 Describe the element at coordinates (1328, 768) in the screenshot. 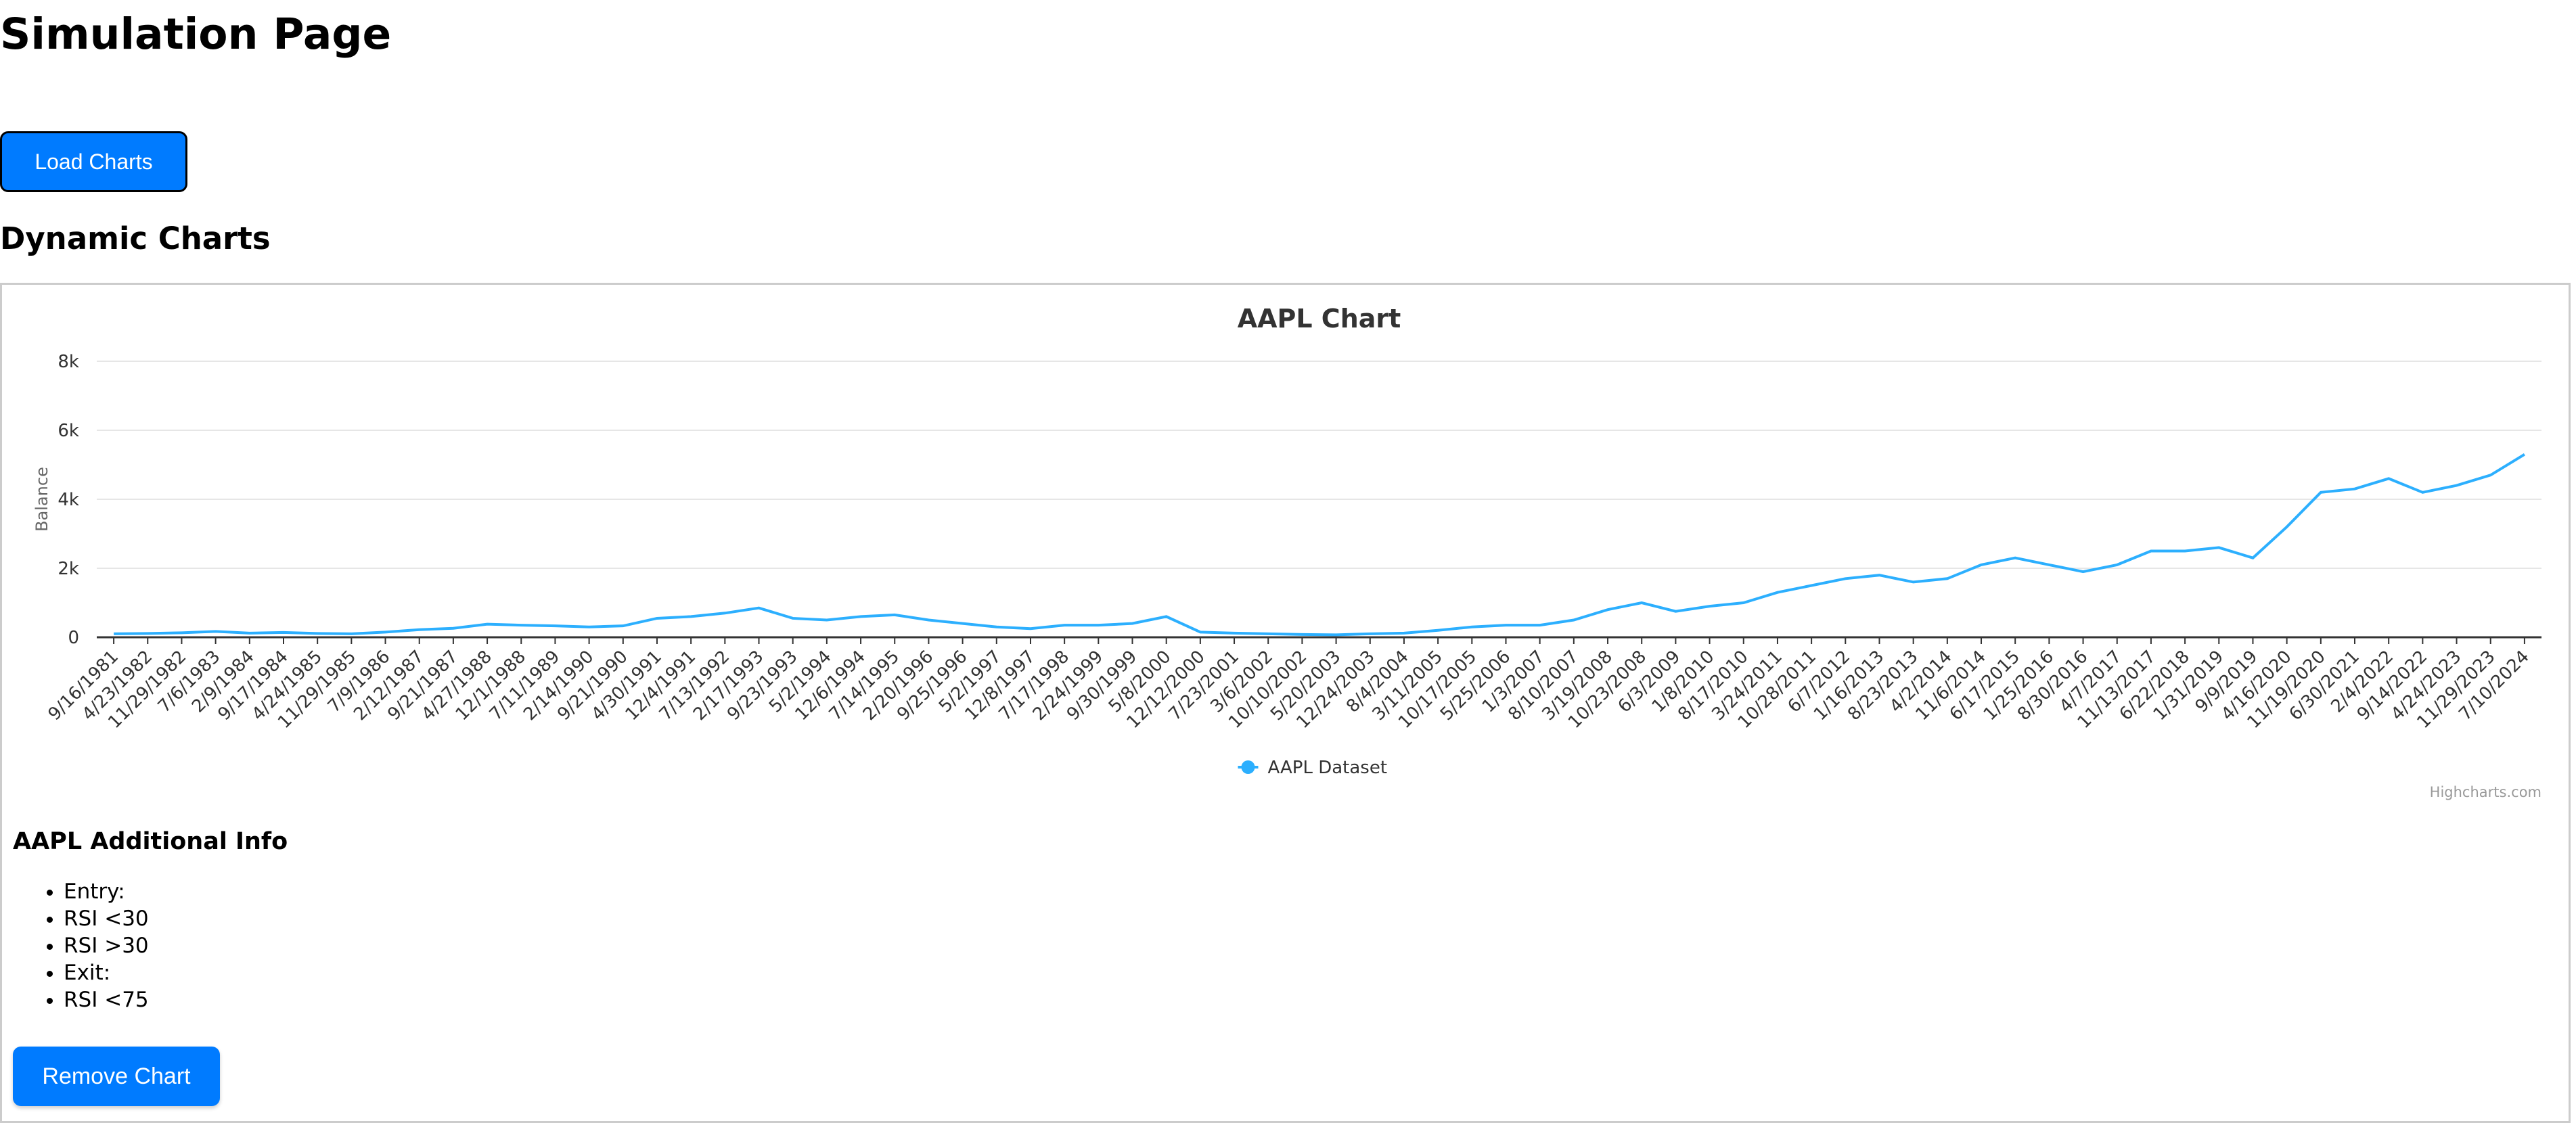

I see `legend-label: AAPL Dataset` at that location.